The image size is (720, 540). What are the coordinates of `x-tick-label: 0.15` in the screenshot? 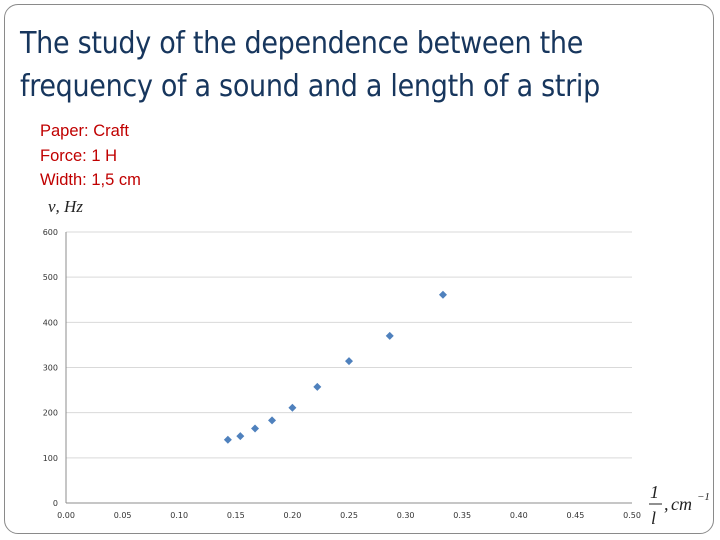 It's located at (236, 515).